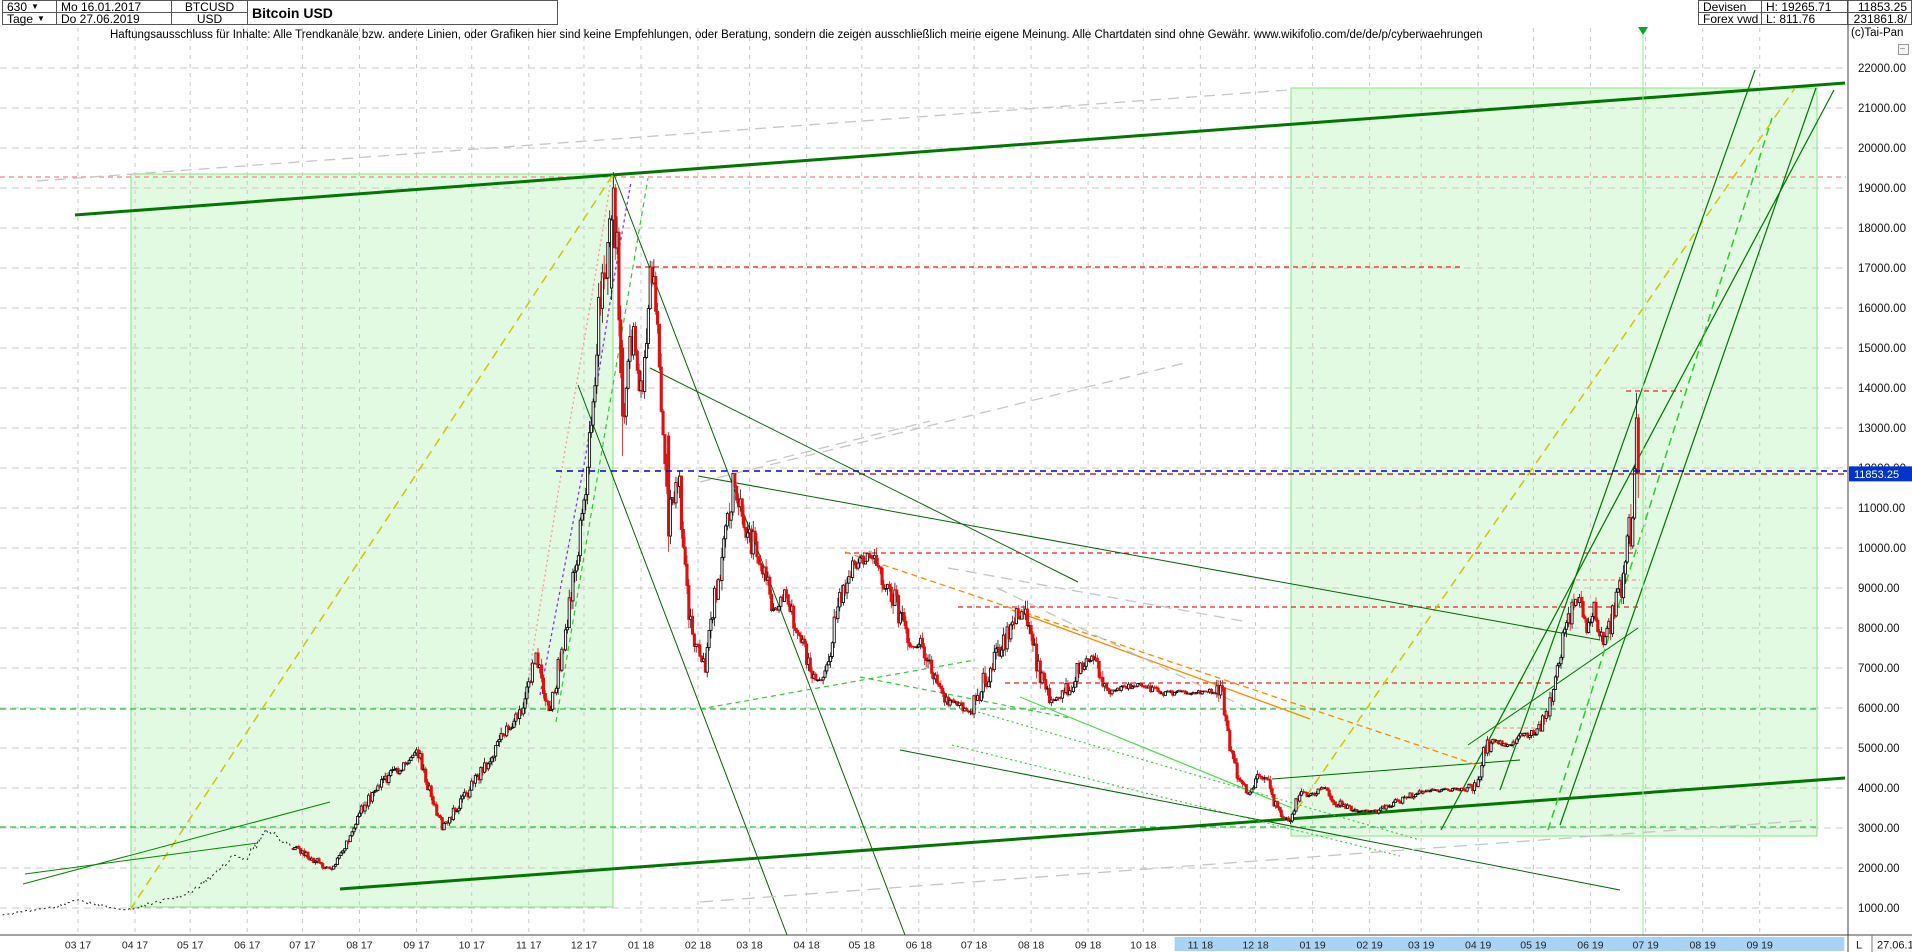  I want to click on period-low-label: L: 811.76, so click(1805, 19).